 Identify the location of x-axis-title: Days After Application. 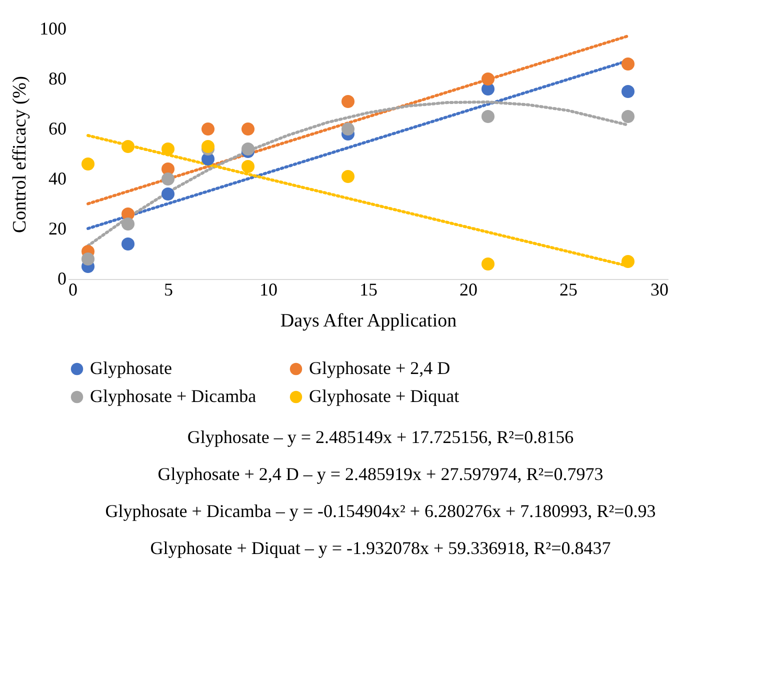
(369, 321).